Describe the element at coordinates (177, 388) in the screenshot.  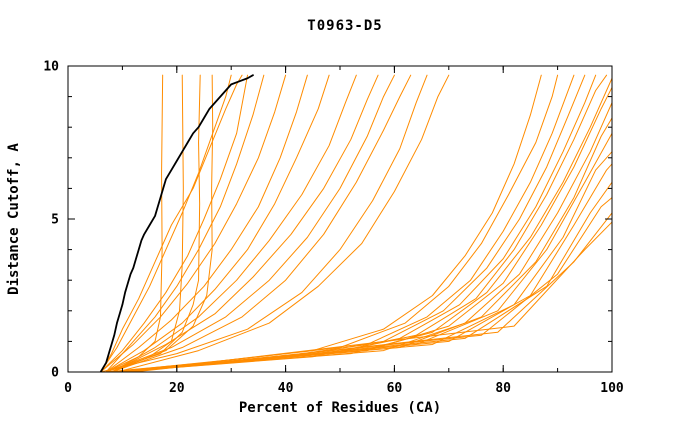
I see `x-tick-label: 20` at that location.